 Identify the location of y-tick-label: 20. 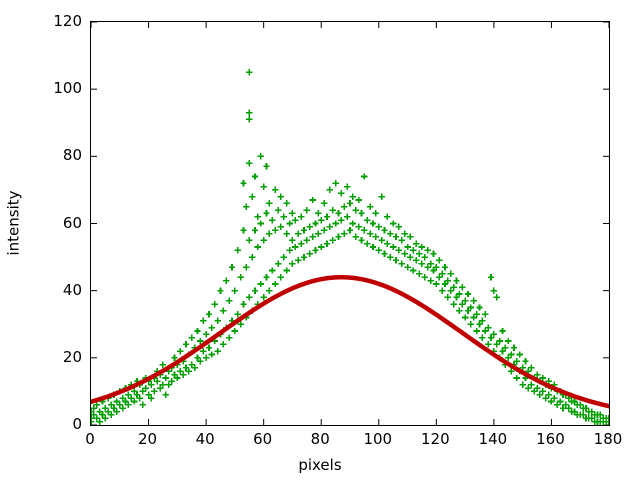
(72, 356).